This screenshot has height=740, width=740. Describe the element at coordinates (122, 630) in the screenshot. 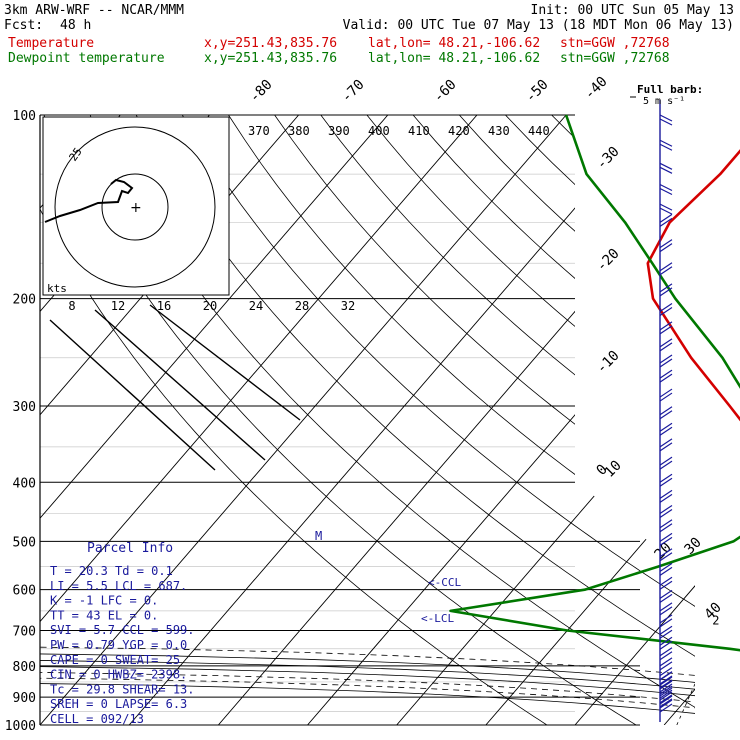

I see `parcel-info-row: SVI = 5.7 CCL = 599.` at that location.